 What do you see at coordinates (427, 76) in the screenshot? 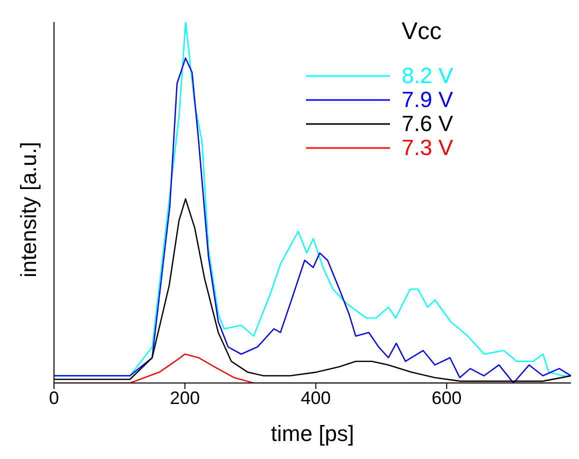
I see `legend-label: 8.2 V` at bounding box center [427, 76].